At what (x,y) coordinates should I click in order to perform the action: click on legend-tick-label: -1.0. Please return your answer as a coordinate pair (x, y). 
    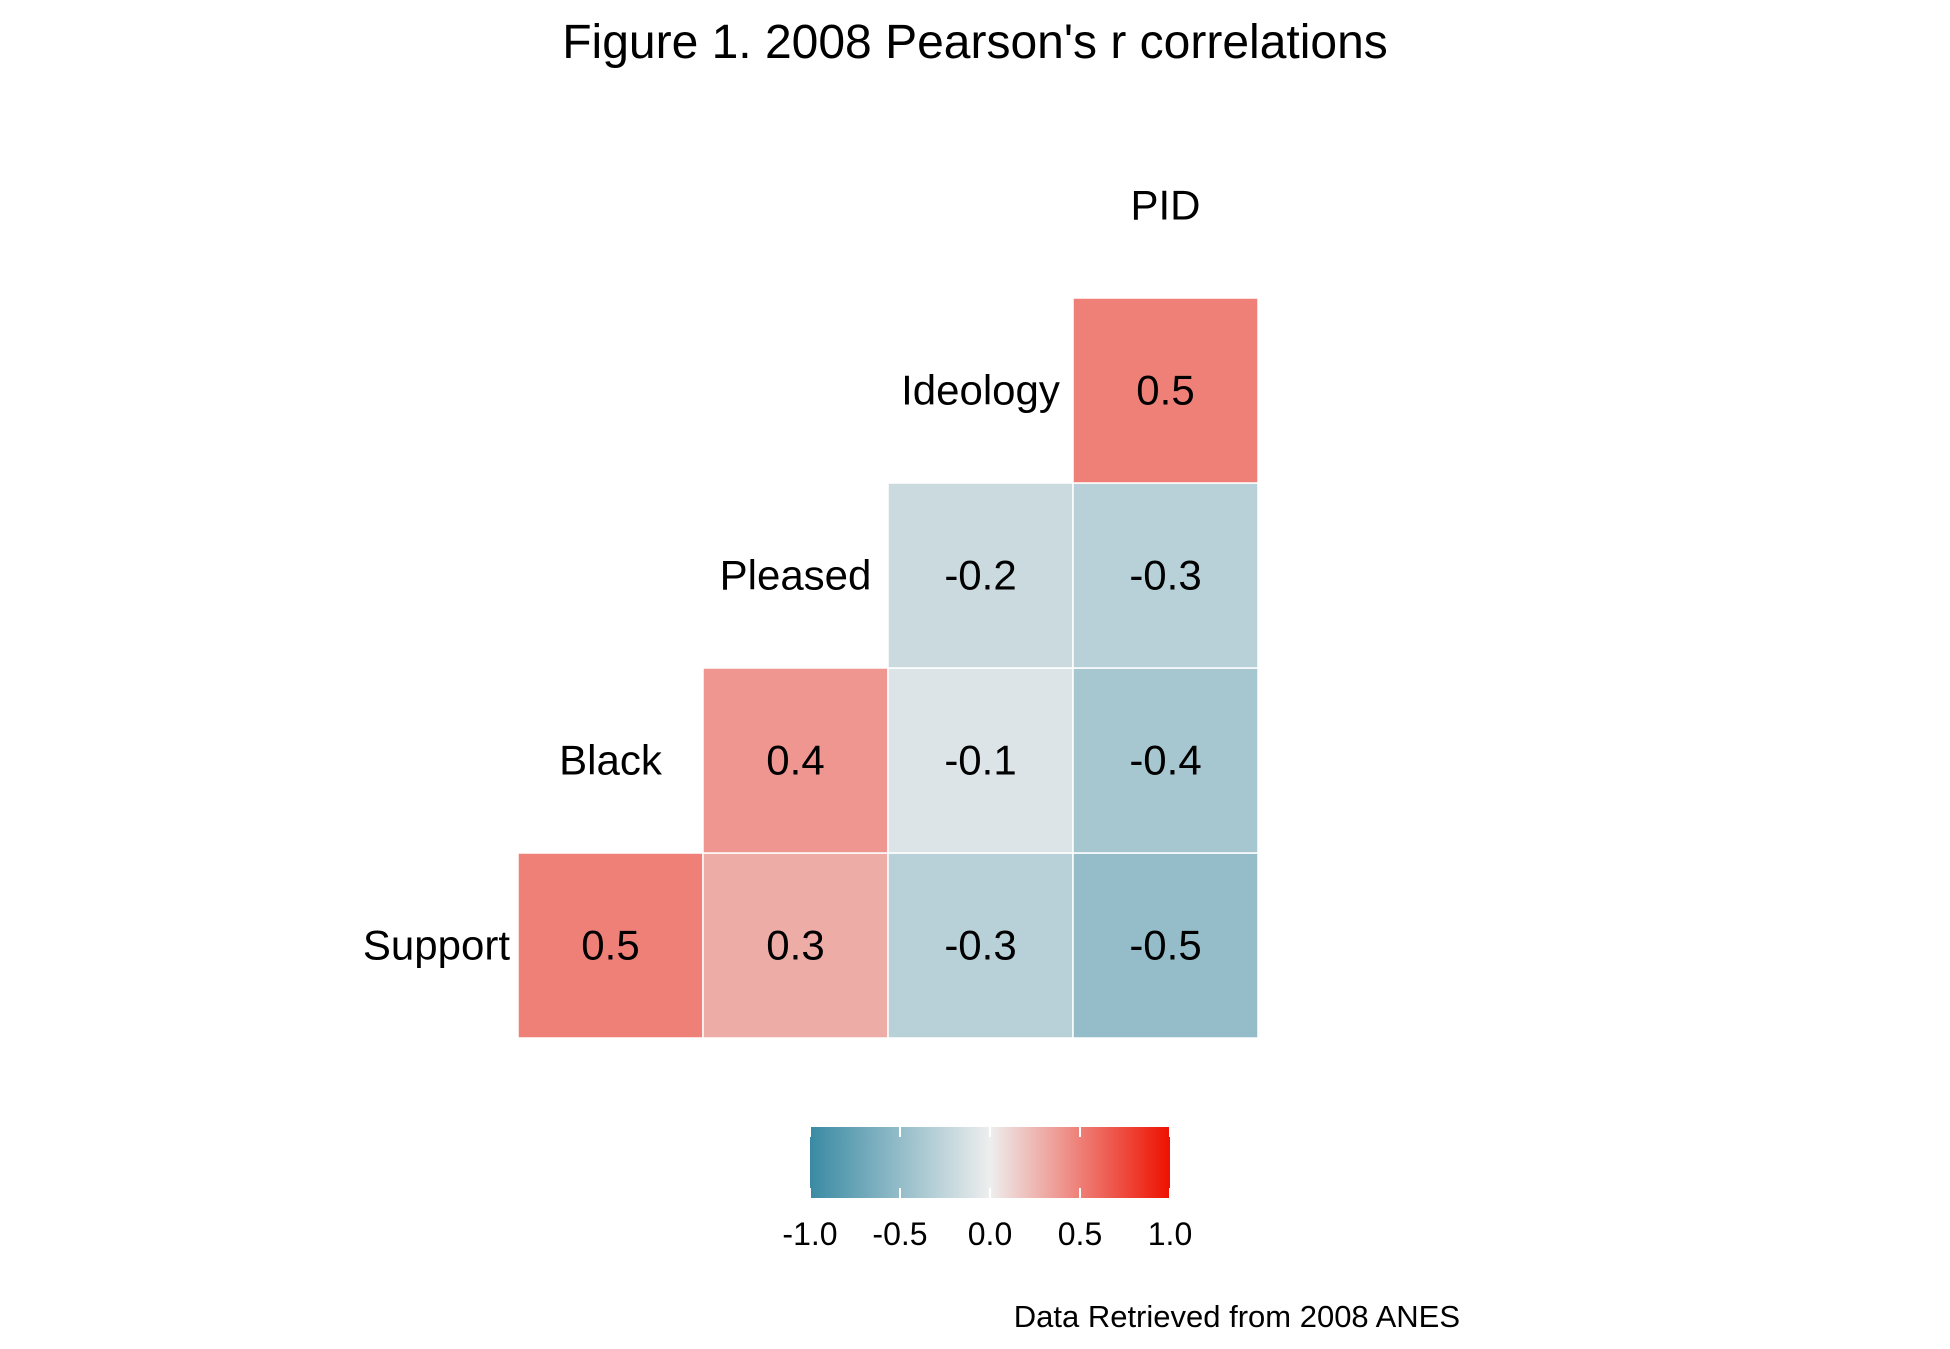
    Looking at the image, I should click on (809, 1234).